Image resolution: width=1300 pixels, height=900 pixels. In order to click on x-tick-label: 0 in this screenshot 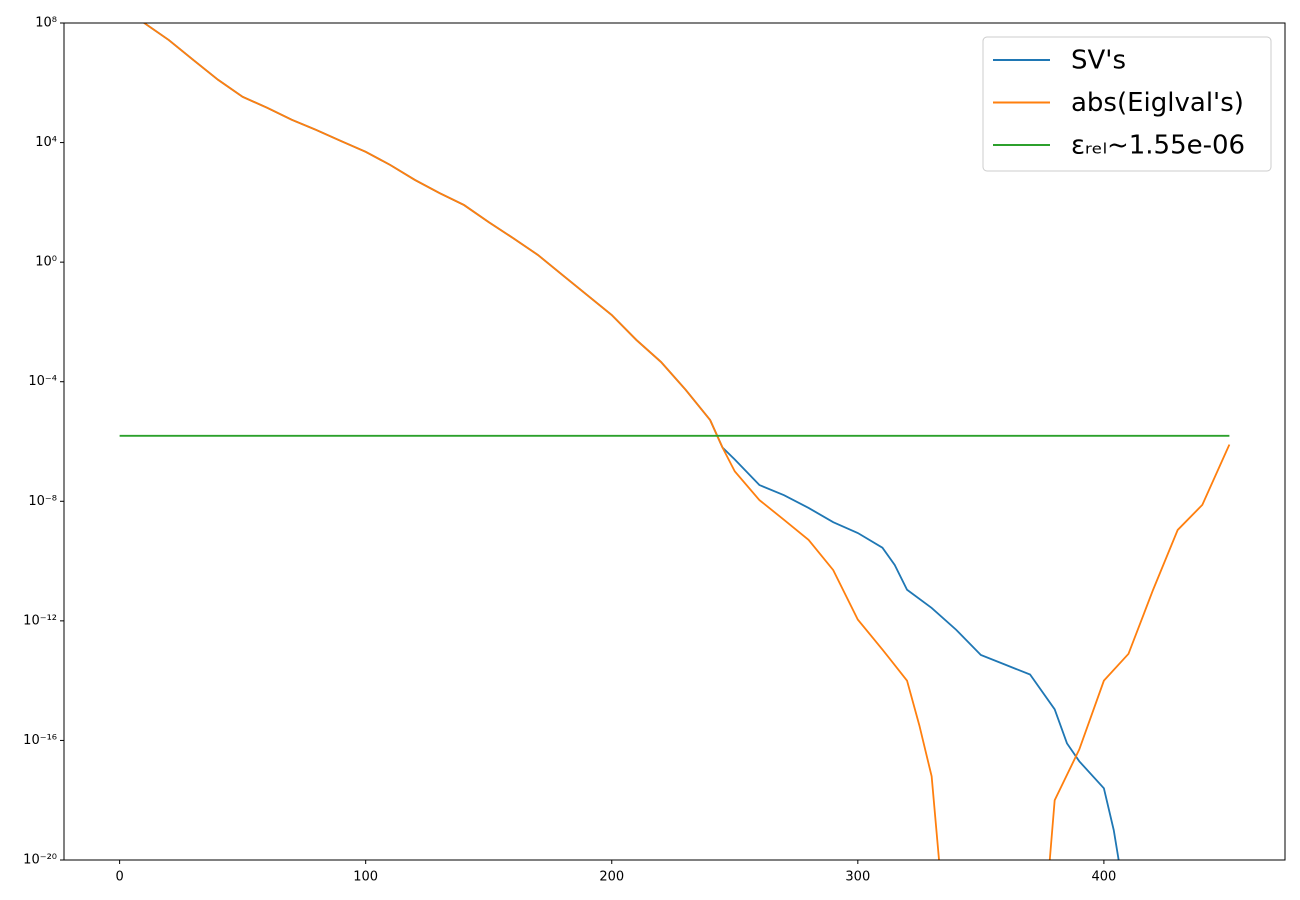, I will do `click(119, 877)`.